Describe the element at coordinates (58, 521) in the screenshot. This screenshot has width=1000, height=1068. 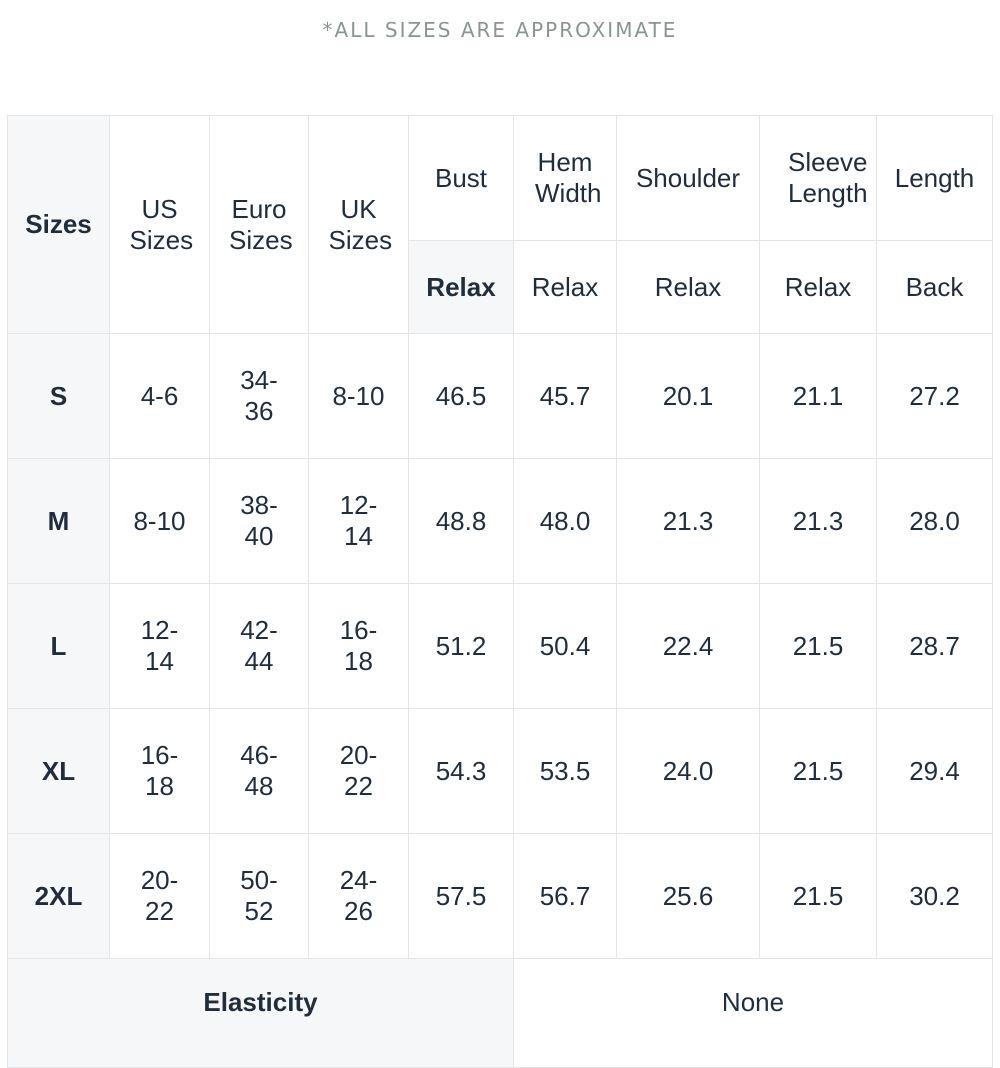
I see `size-cell: M` at that location.